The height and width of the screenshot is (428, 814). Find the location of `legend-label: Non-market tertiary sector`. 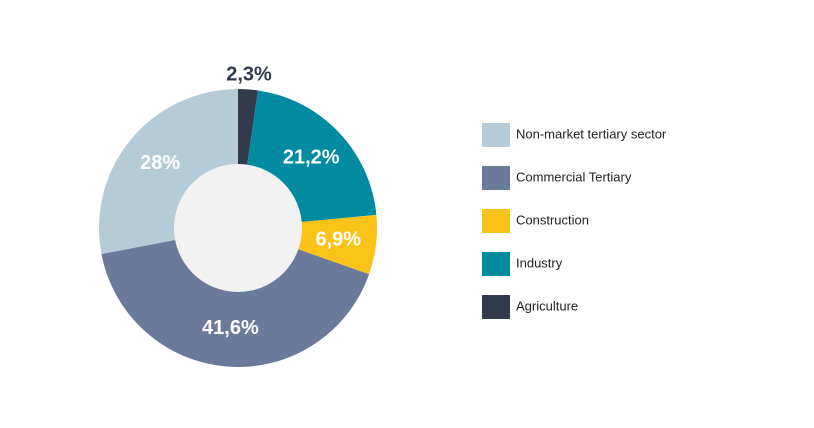

legend-label: Non-market tertiary sector is located at coordinates (591, 133).